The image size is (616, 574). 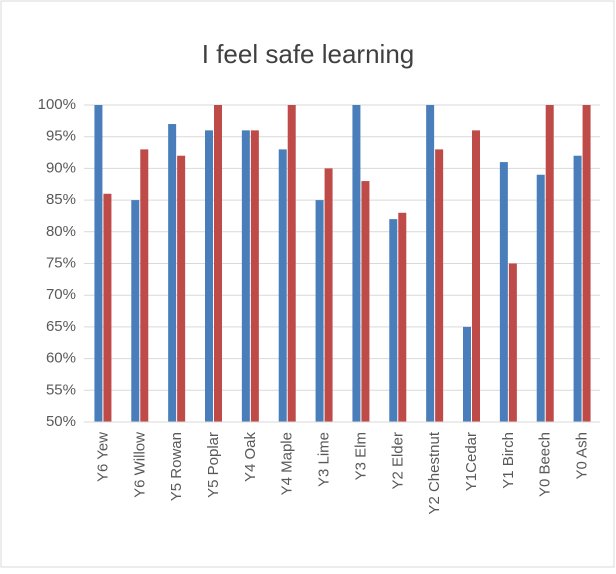 I want to click on y-tick-label: 90%, so click(x=61, y=167).